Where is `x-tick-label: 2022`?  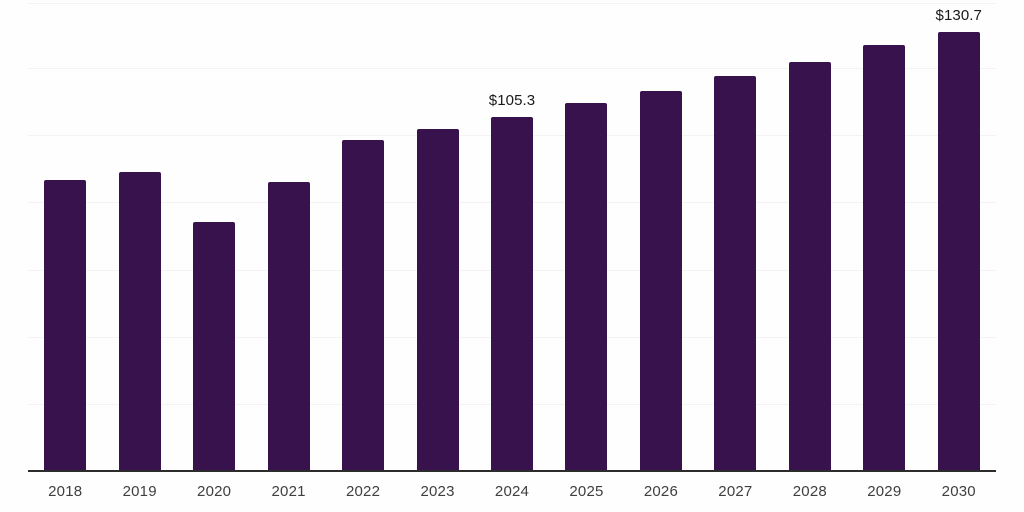
x-tick-label: 2022 is located at coordinates (363, 491).